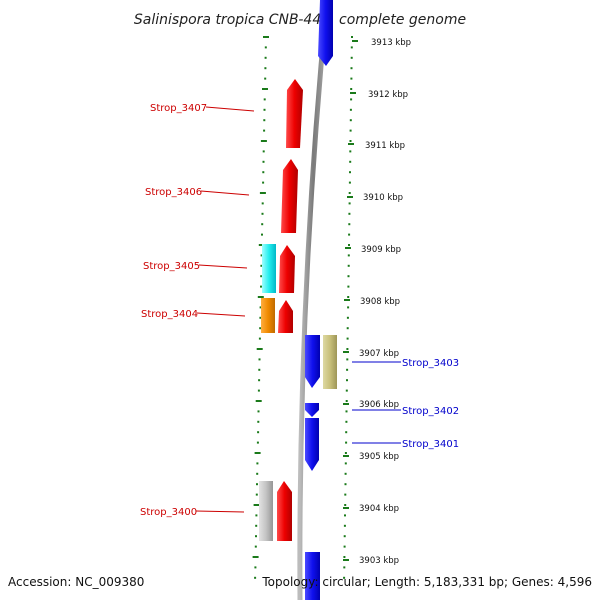  I want to click on label-strop-3404: Strop_3404, so click(193, 314).